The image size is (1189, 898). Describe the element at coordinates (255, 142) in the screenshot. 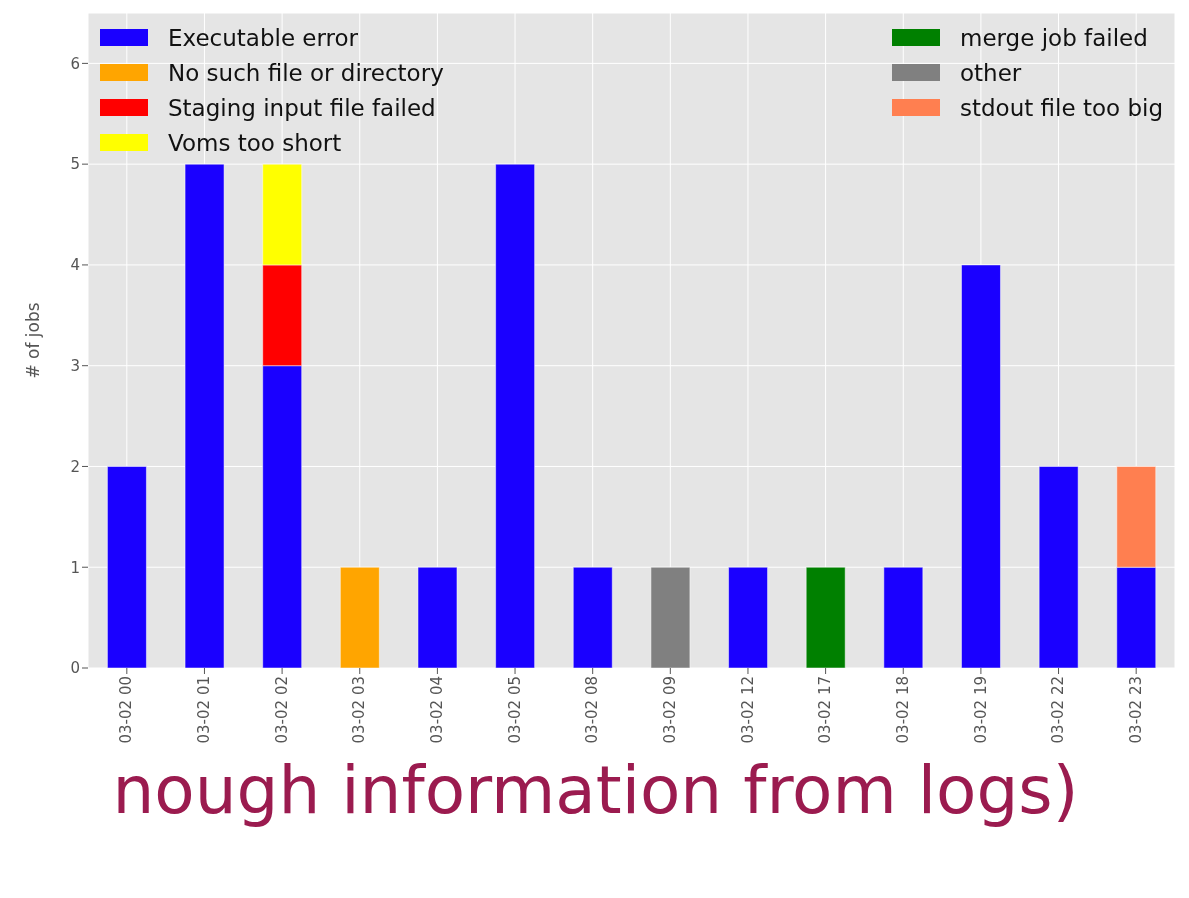

I see `legend-label: Voms too short` at that location.